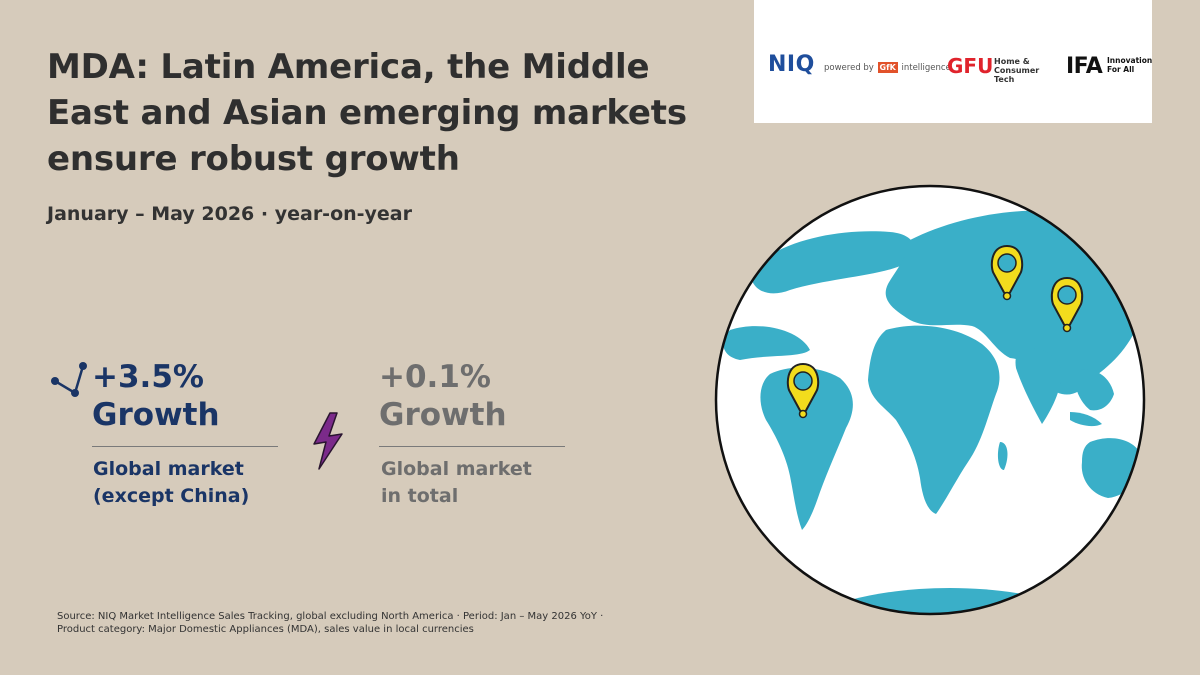 This screenshot has width=1200, height=675. I want to click on gfk-logo: GfK, so click(887, 67).